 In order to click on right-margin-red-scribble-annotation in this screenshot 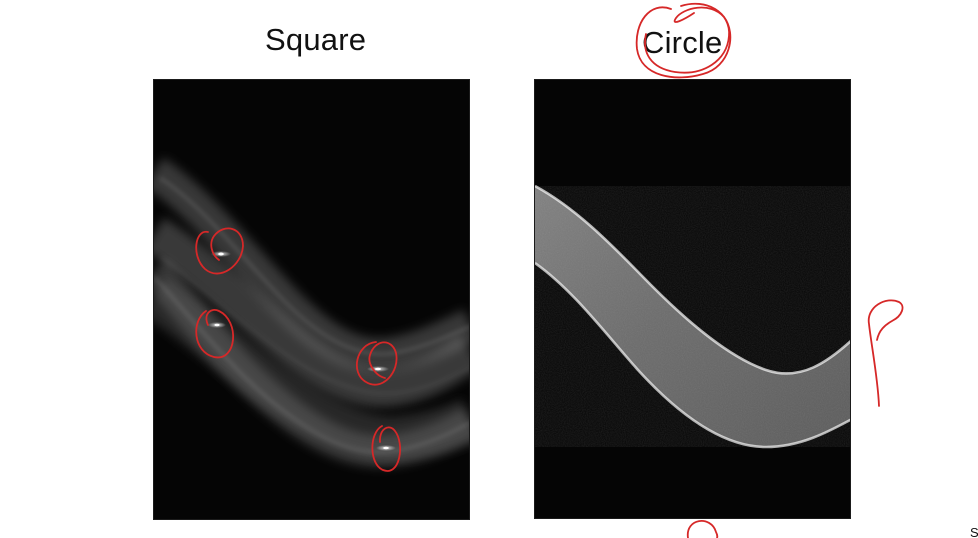, I will do `click(885, 353)`.